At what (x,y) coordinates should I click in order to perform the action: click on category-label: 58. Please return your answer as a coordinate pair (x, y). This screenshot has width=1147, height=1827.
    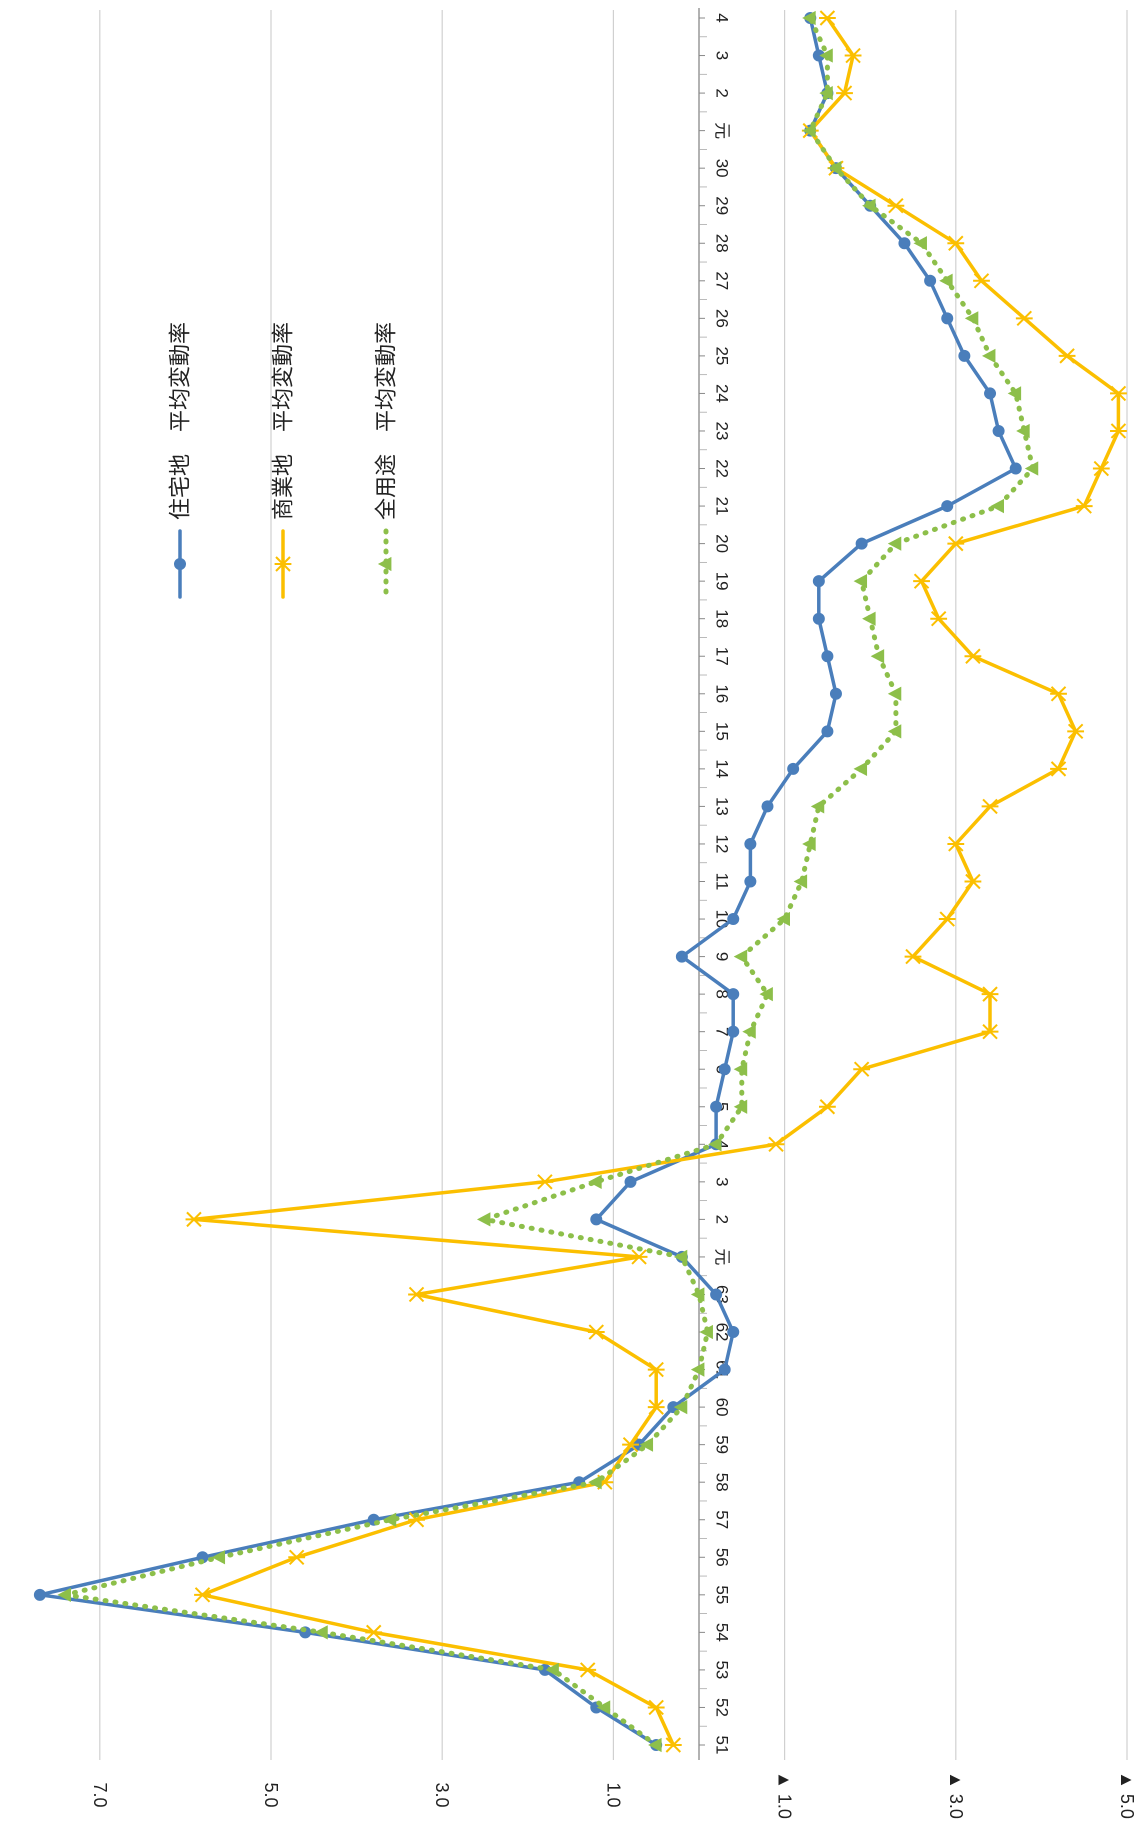
    Looking at the image, I should click on (722, 1482).